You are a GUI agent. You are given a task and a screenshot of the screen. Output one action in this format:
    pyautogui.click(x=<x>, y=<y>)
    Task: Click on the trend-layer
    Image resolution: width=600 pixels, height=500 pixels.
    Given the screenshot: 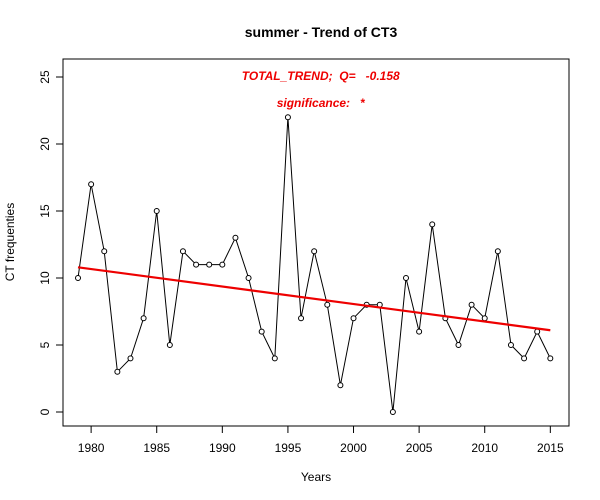 What is the action you would take?
    pyautogui.click(x=314, y=299)
    